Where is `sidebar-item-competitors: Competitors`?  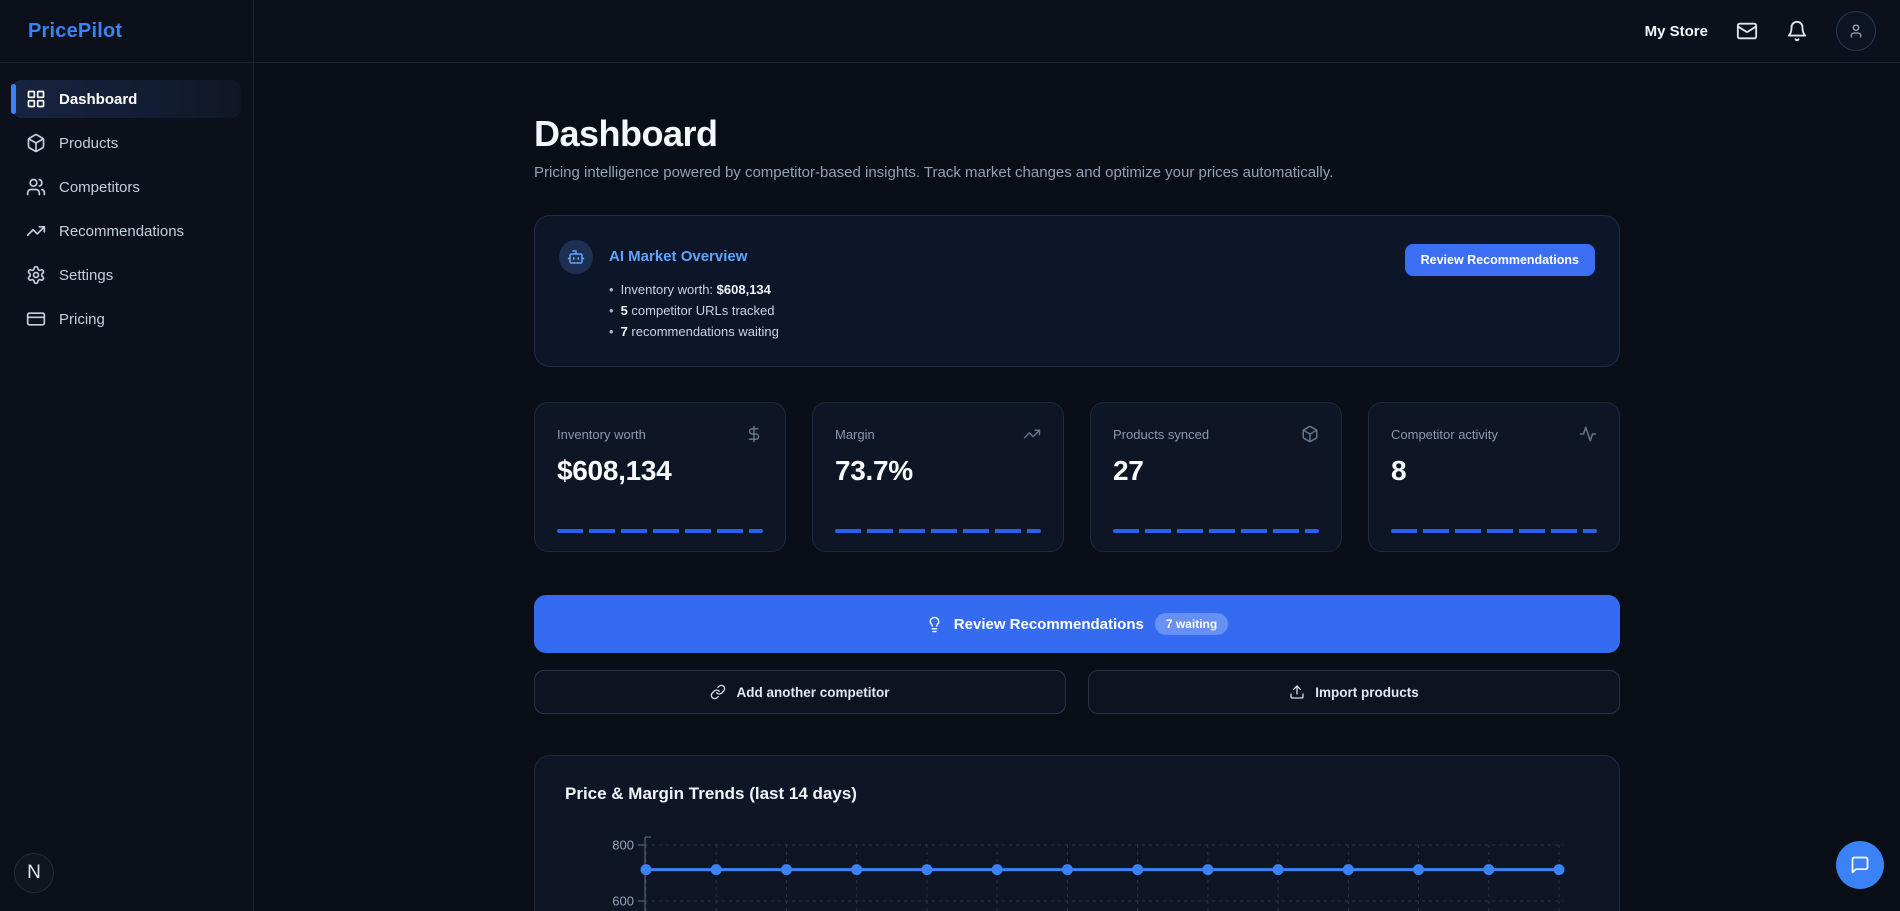
sidebar-item-competitors: Competitors is located at coordinates (126, 187).